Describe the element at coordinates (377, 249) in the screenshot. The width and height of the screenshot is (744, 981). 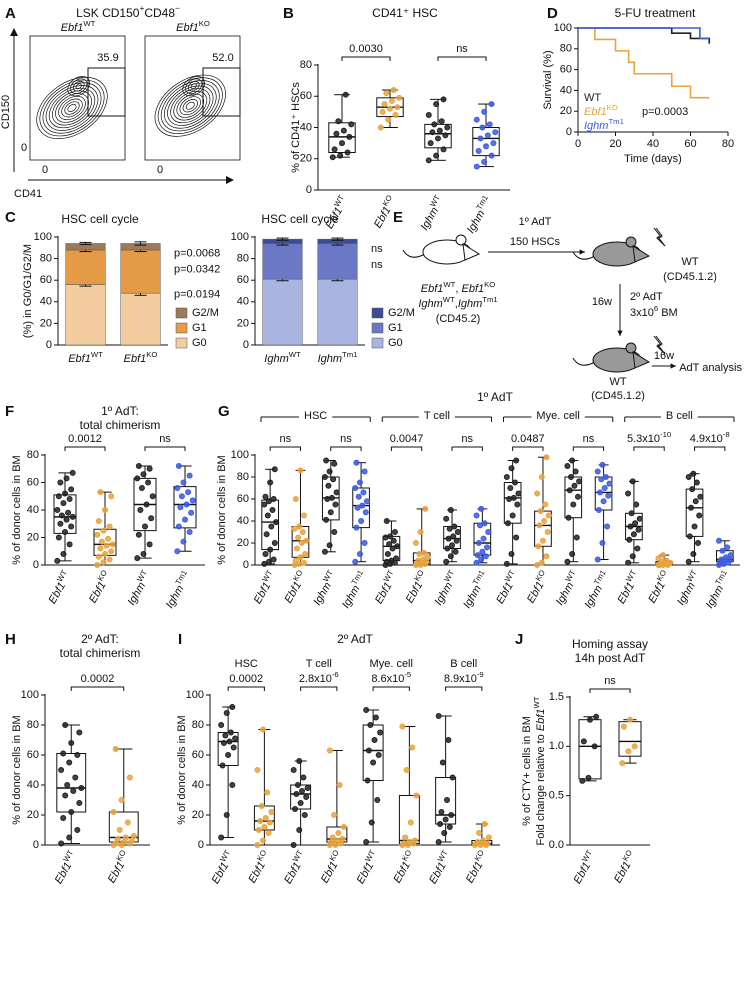
I see `annotation: ns` at that location.